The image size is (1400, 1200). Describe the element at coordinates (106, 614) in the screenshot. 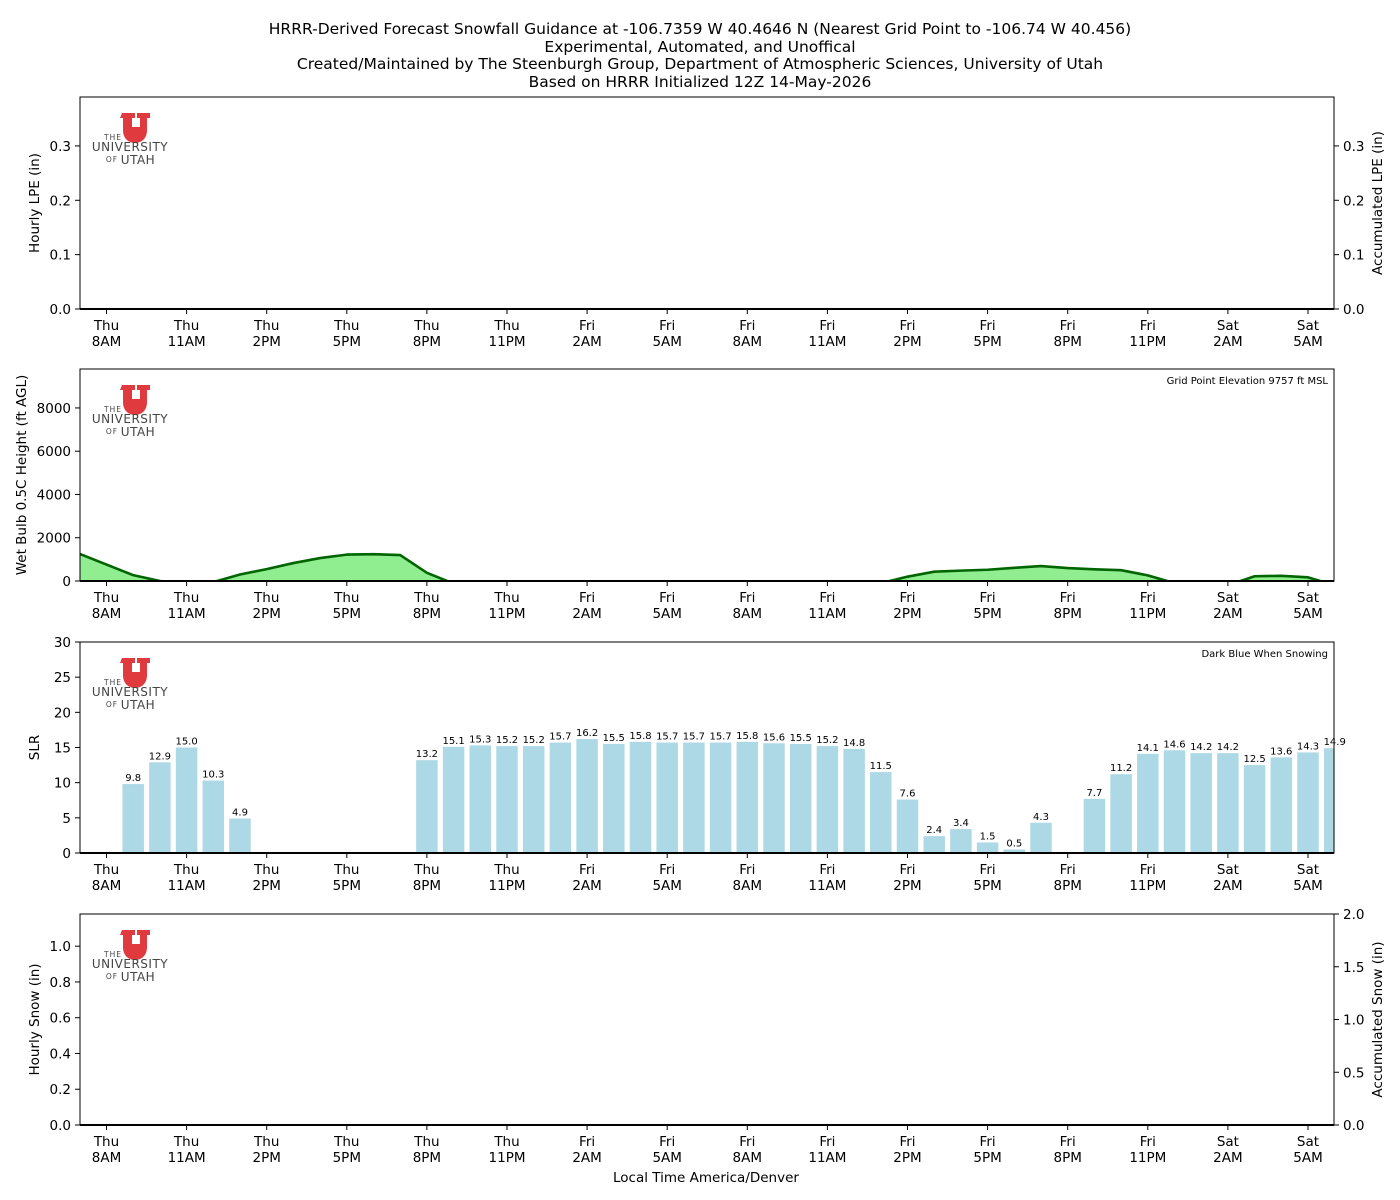

I see `x-tick-time-label: 8AM` at that location.